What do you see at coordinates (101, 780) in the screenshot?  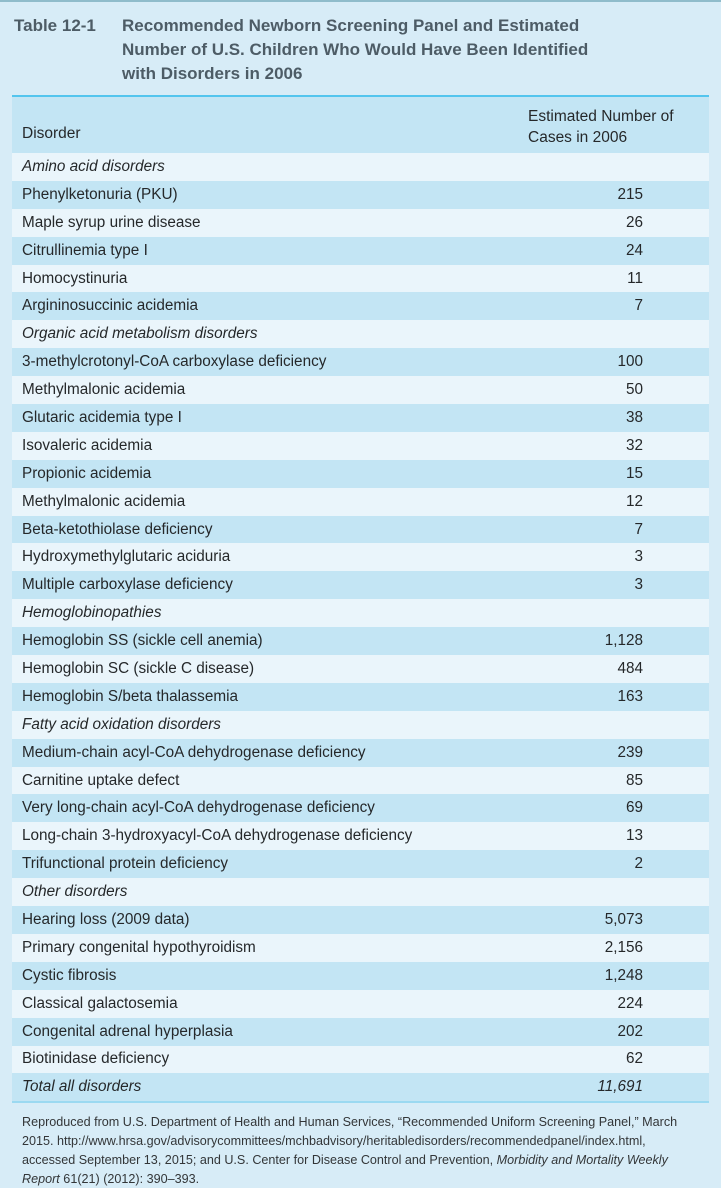 I see `row-disorder-label: Carnitine uptake defect` at bounding box center [101, 780].